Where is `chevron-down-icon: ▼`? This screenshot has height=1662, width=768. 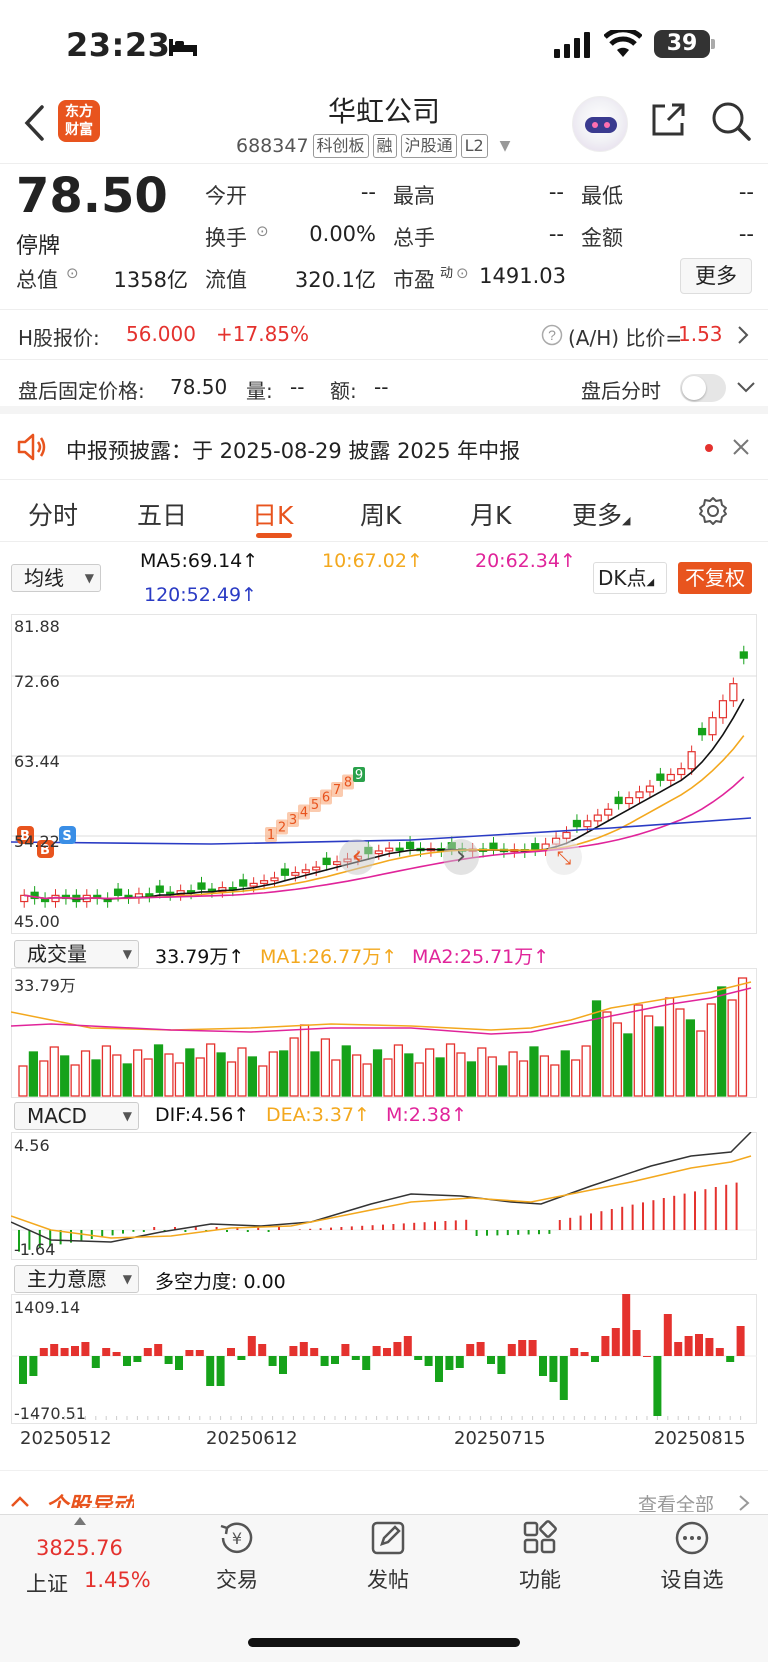 chevron-down-icon: ▼ is located at coordinates (505, 146).